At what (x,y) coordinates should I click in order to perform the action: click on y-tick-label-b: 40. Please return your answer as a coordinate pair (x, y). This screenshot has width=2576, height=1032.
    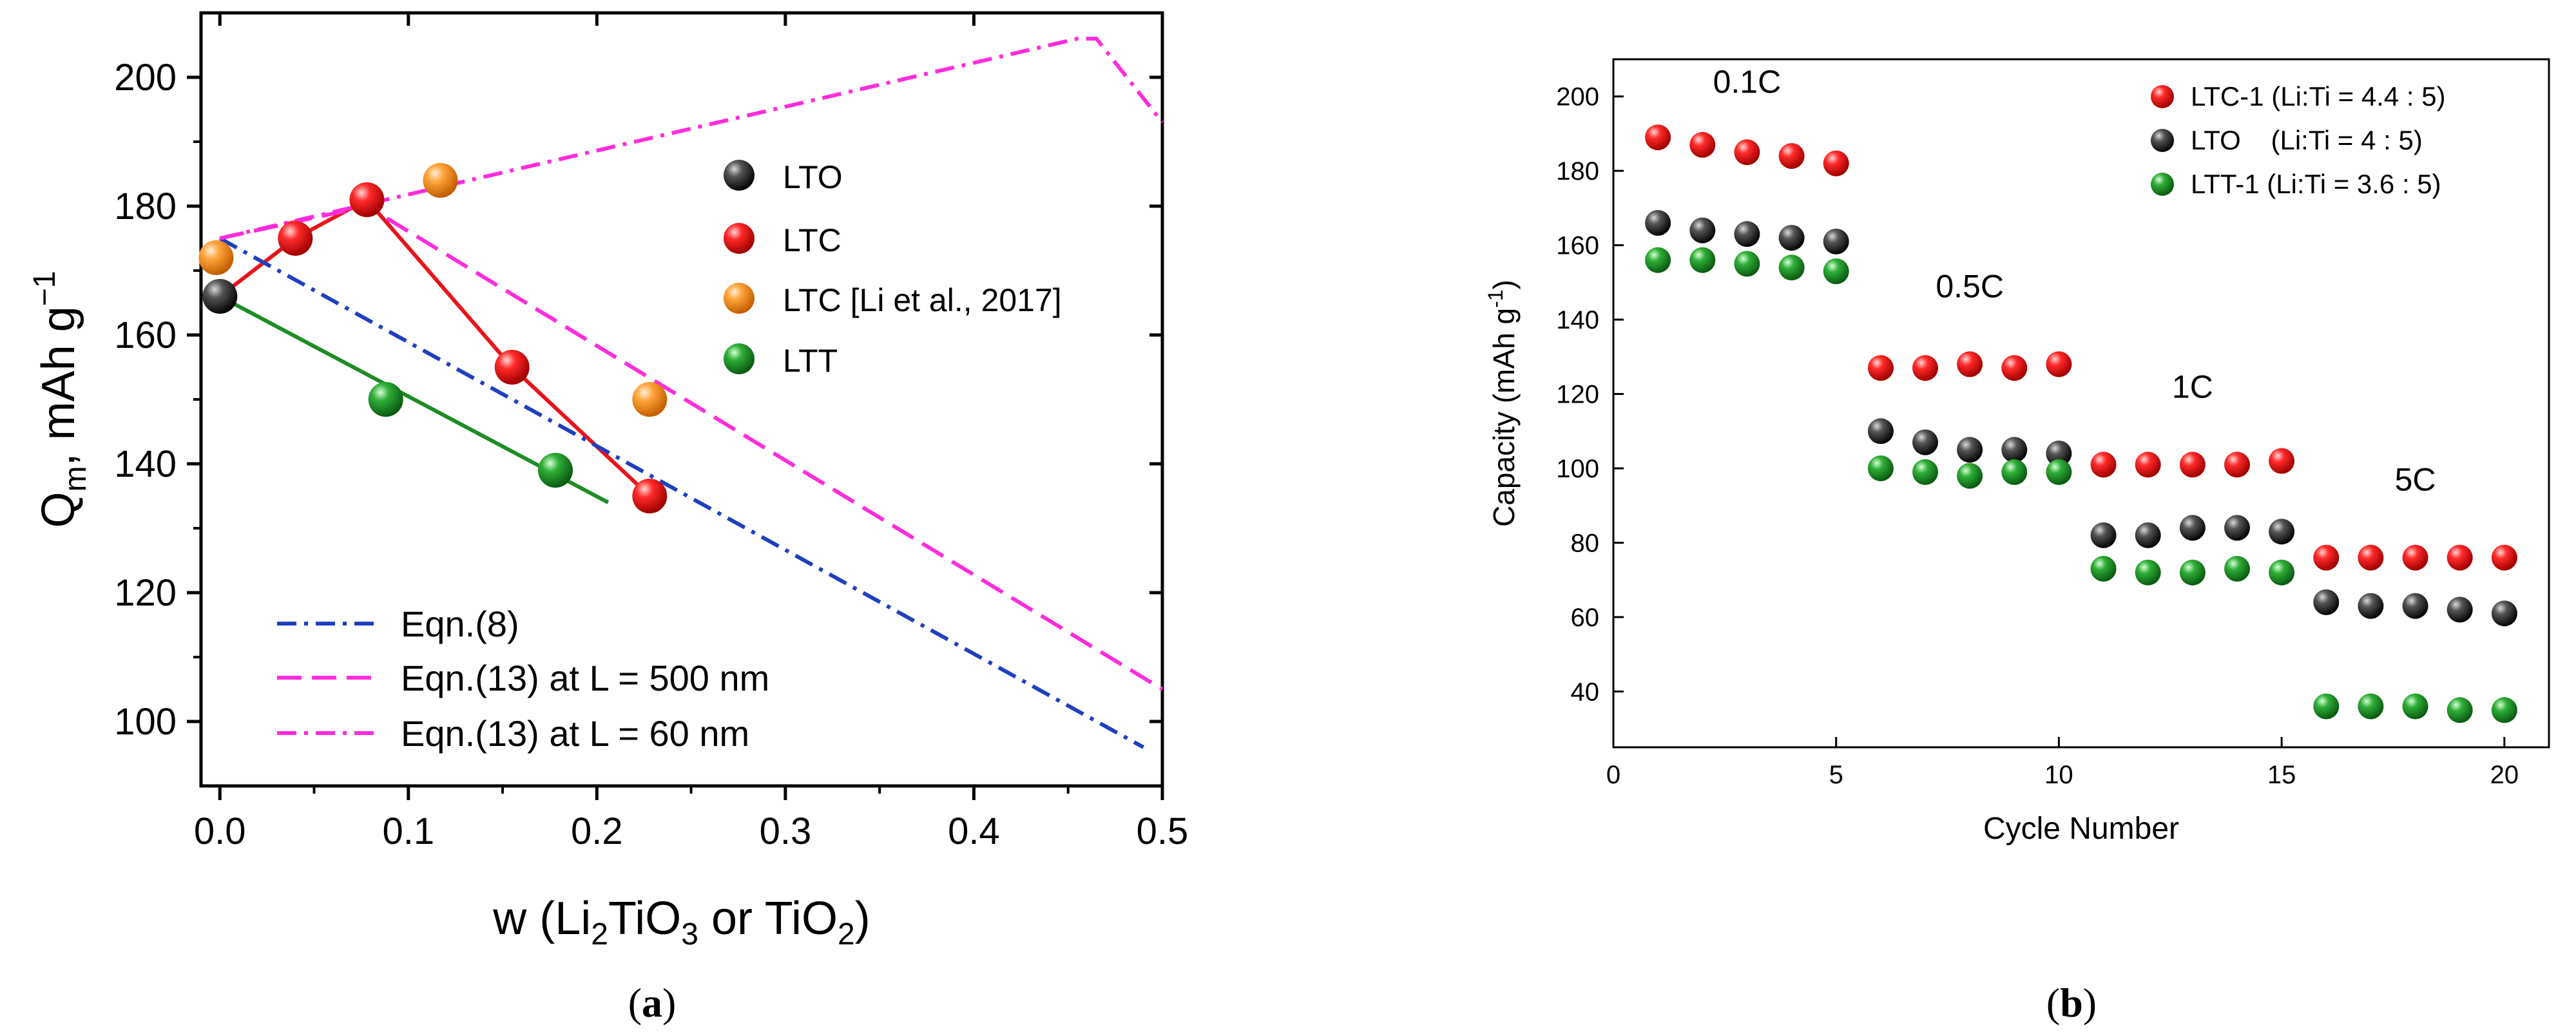
    Looking at the image, I should click on (1586, 692).